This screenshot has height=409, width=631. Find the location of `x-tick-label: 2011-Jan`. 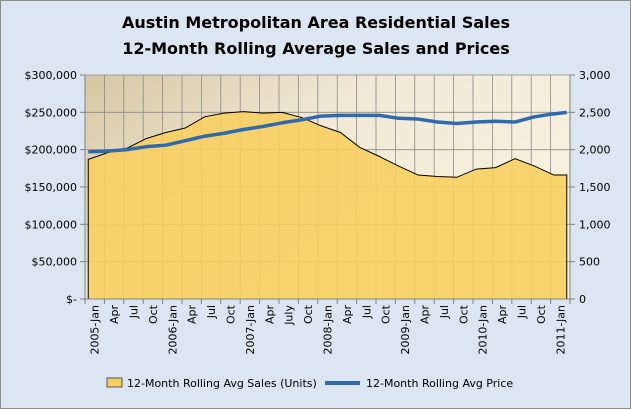

x-tick-label: 2011-Jan is located at coordinates (560, 330).